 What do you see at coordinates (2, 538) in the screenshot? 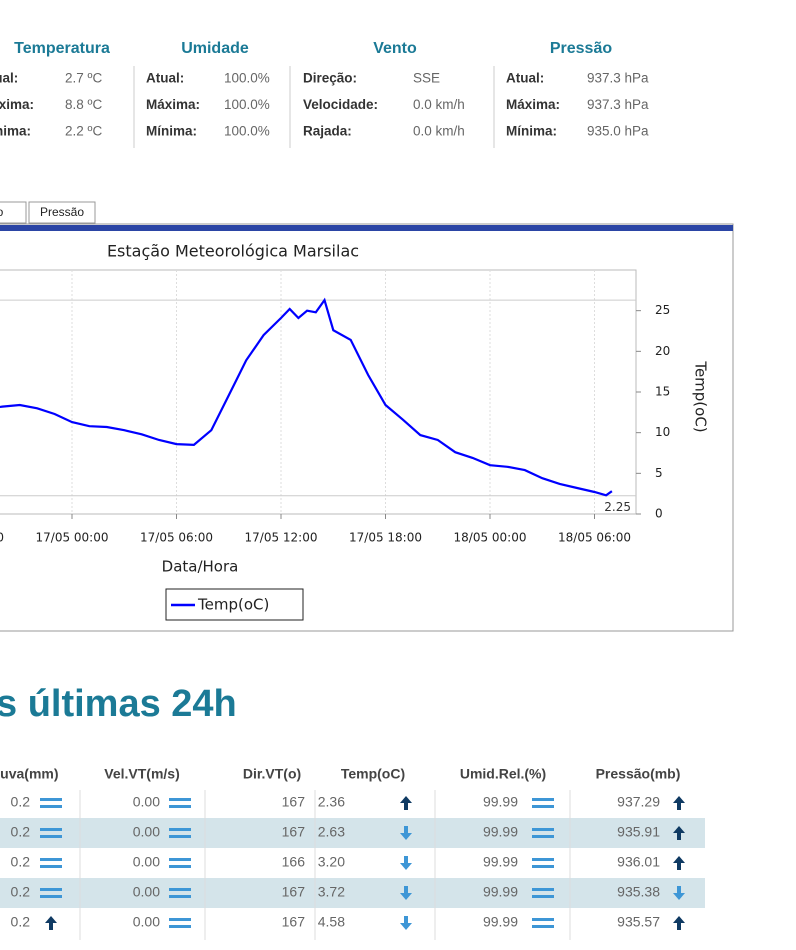
I see `x-tick-label: 16/05 18:00` at bounding box center [2, 538].